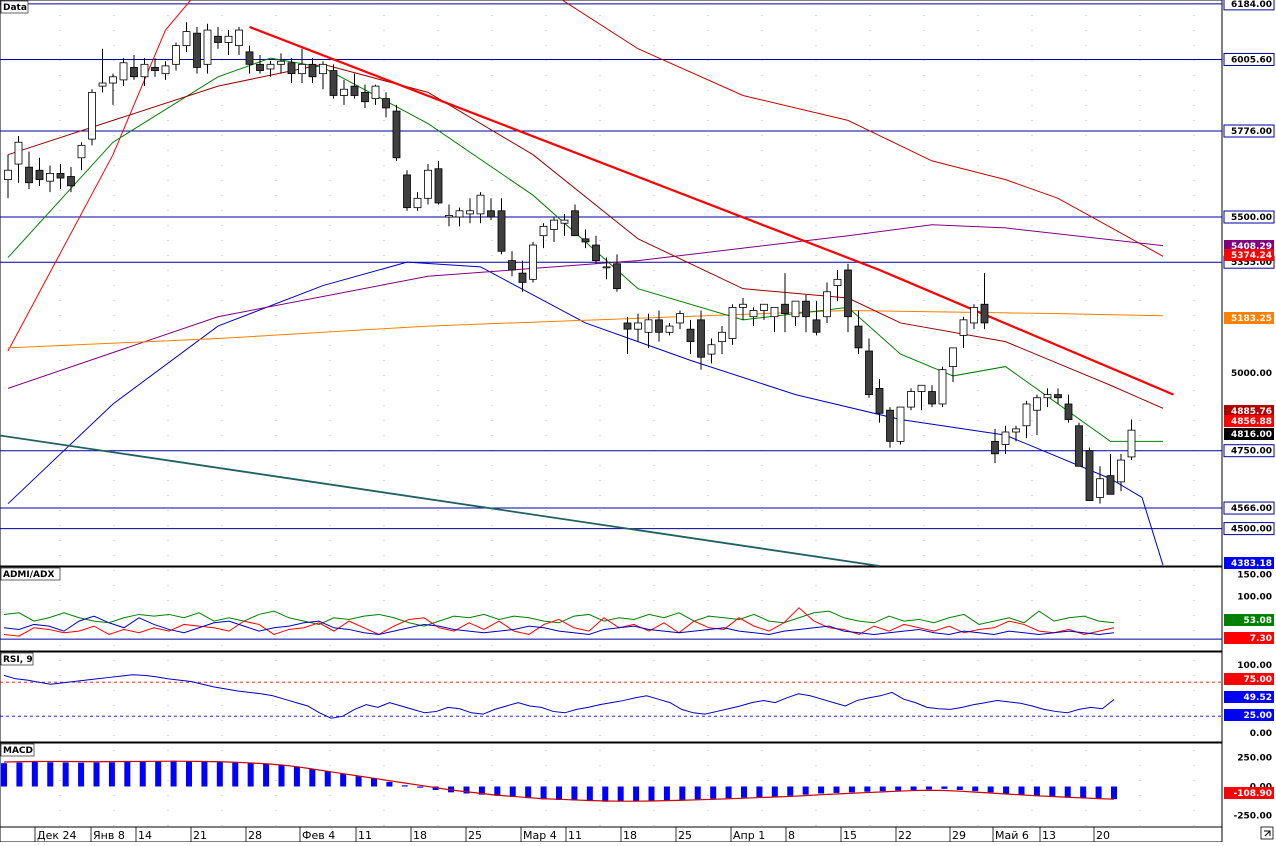 The width and height of the screenshot is (1276, 846). What do you see at coordinates (1267, 833) in the screenshot?
I see `expand-icon` at bounding box center [1267, 833].